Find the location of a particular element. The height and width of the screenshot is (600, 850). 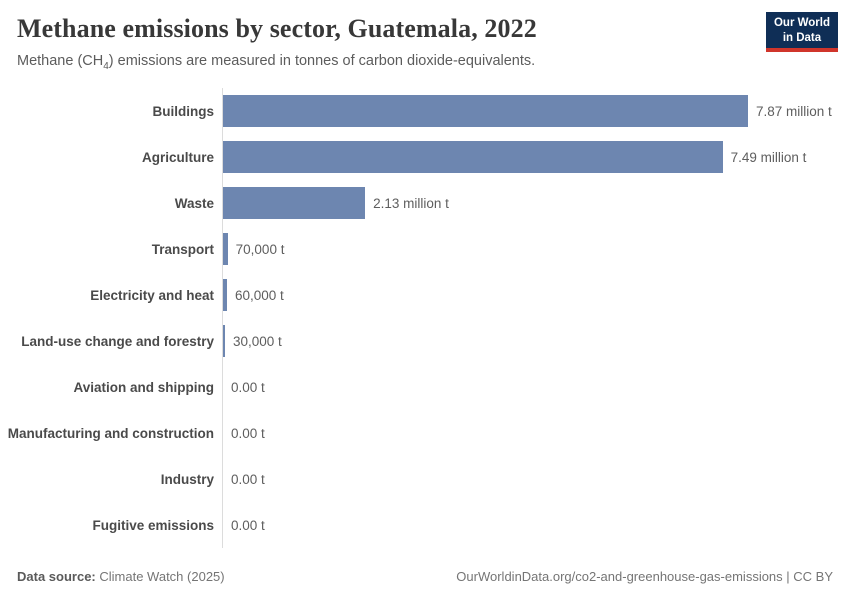

value-label: 70,000 t is located at coordinates (260, 249).